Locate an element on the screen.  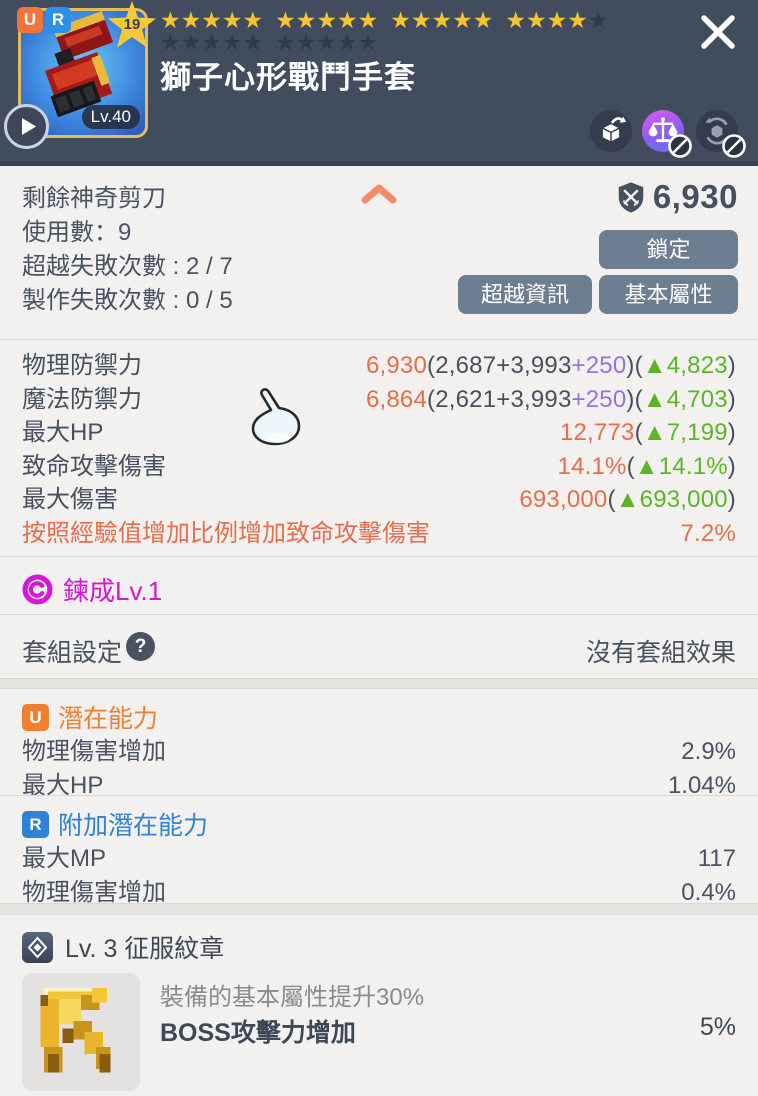
close-button is located at coordinates (718, 32).